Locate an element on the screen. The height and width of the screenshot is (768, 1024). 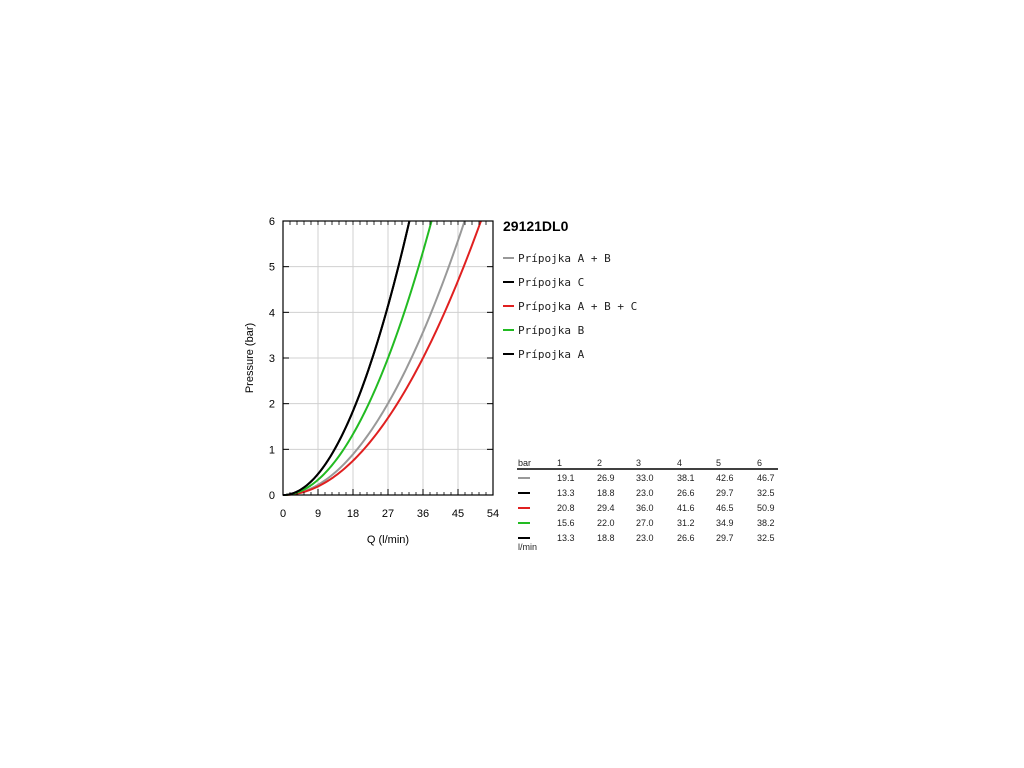
x-tick-label: 27 is located at coordinates (388, 514).